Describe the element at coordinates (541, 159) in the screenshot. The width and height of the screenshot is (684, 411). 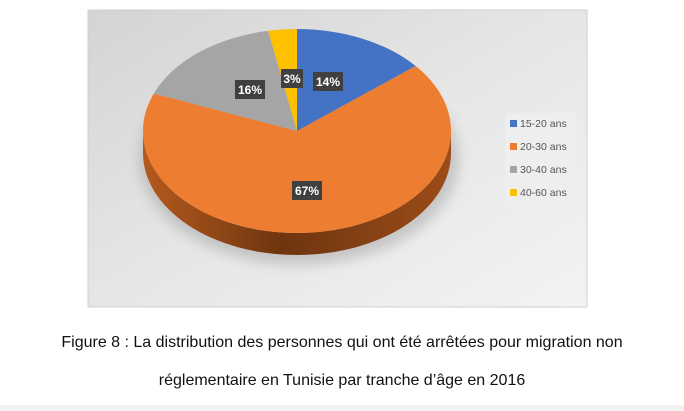
I see `legend: 15-20 ans 20-30 ans 30-40 ans 40-60 ans` at that location.